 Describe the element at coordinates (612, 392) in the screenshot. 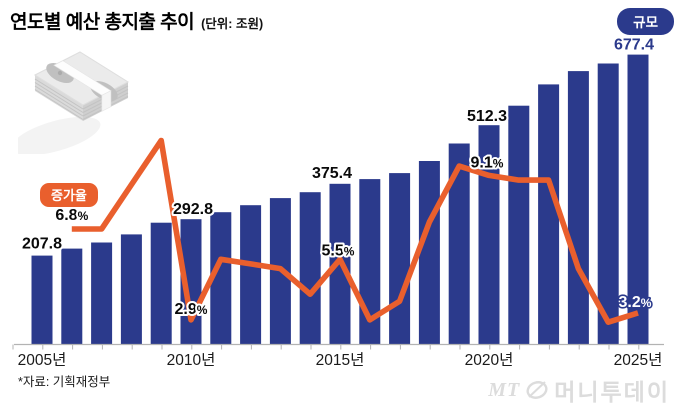

I see `logo-name-text: 머니투데이` at that location.